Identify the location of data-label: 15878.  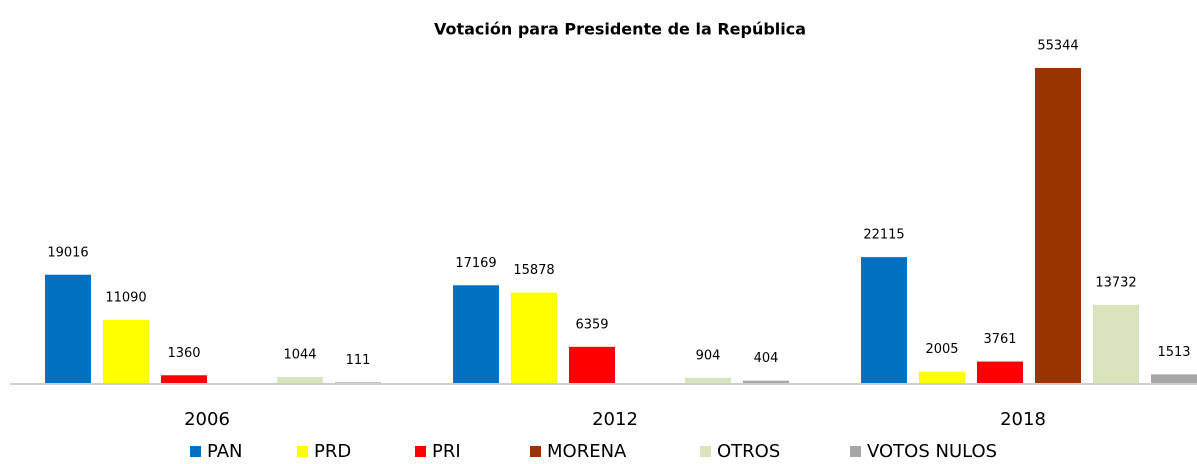
(533, 270).